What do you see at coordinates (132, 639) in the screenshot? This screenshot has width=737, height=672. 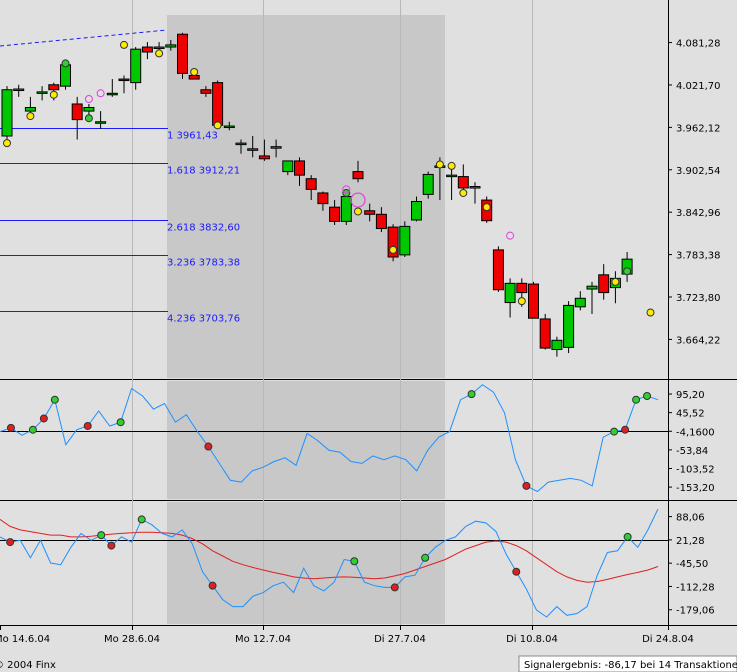 I see `x-tick-label: Mo 28.6.04` at bounding box center [132, 639].